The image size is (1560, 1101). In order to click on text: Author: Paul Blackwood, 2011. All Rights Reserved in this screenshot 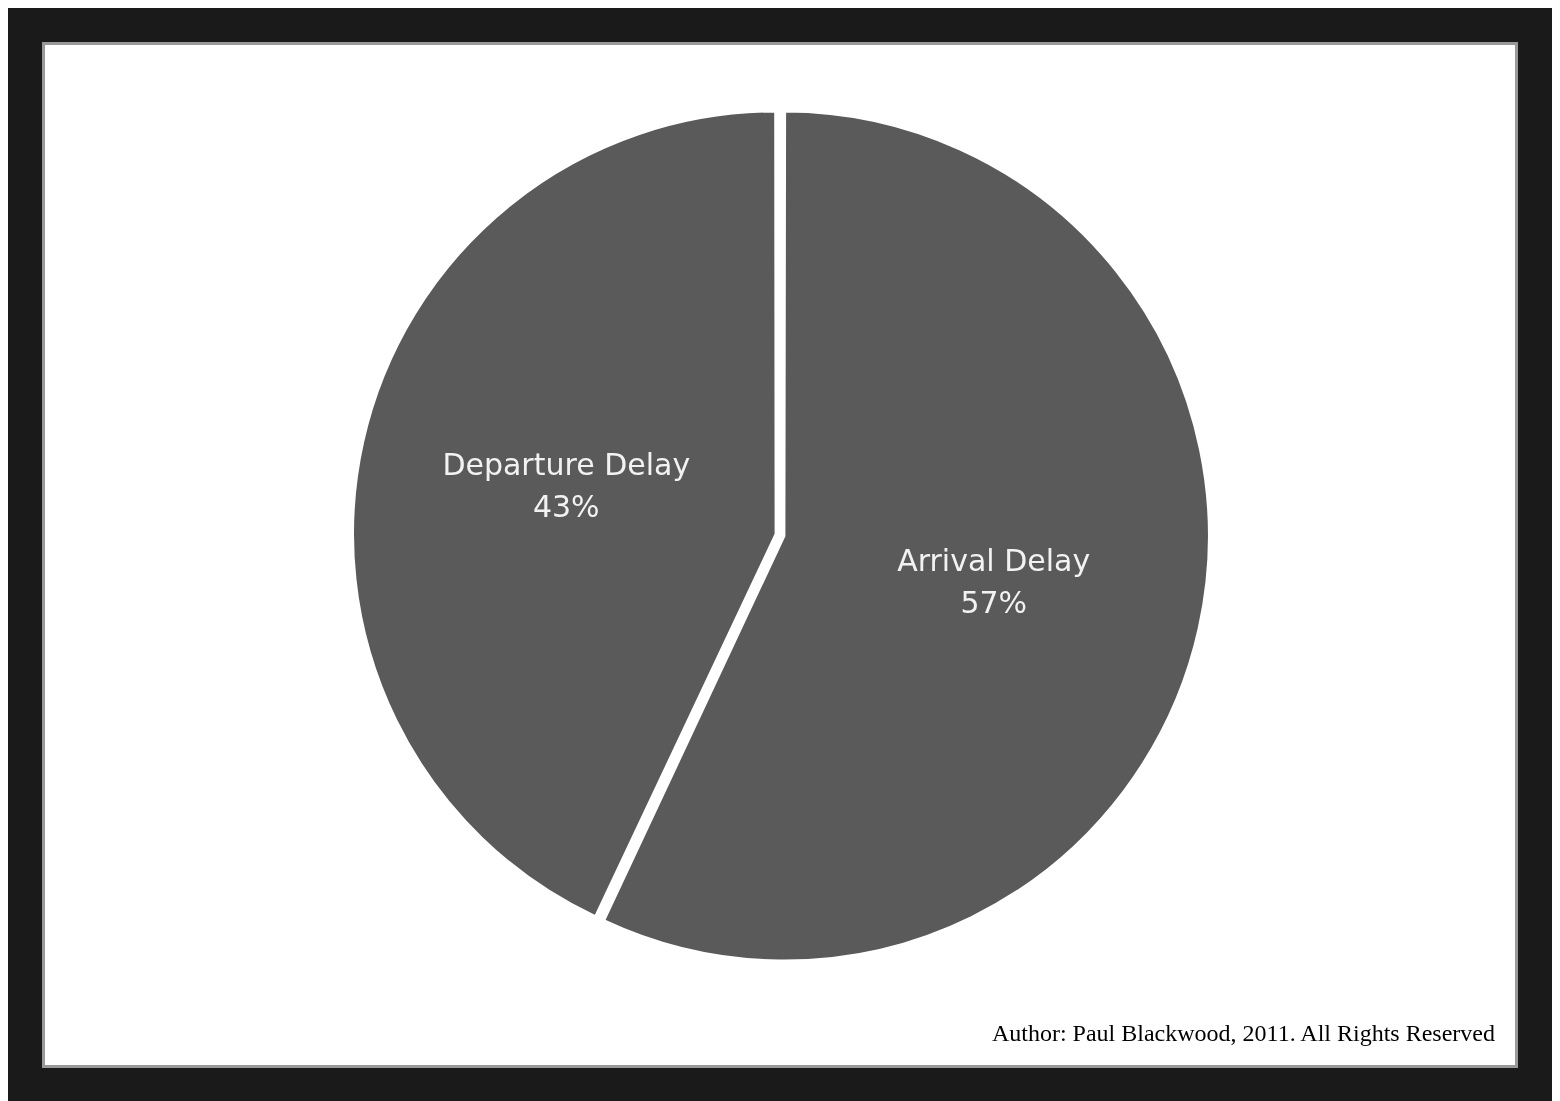, I will do `click(1243, 1033)`.